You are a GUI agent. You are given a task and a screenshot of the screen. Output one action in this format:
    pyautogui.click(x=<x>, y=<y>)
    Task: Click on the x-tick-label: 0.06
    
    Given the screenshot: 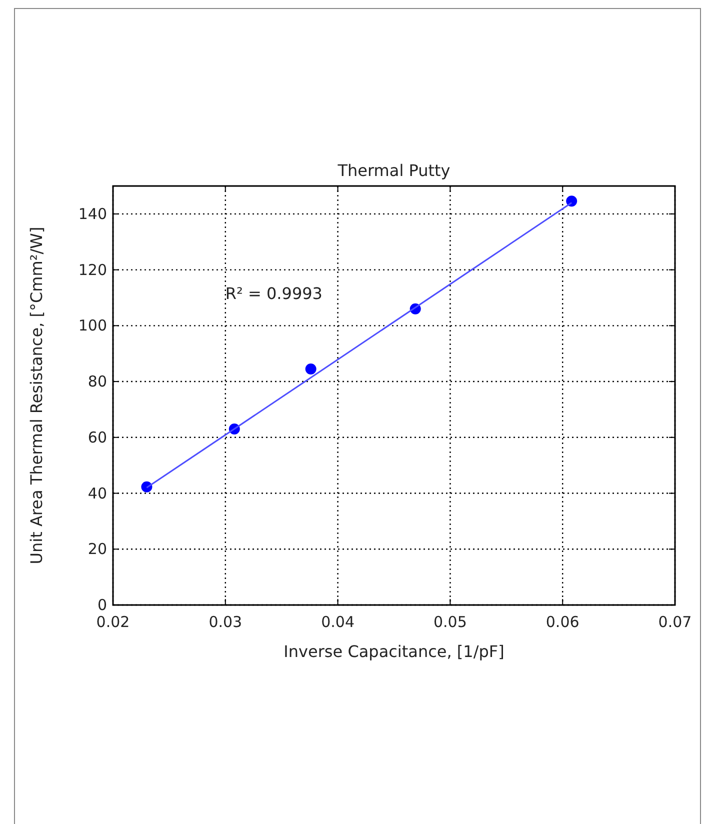 What is the action you would take?
    pyautogui.click(x=563, y=622)
    